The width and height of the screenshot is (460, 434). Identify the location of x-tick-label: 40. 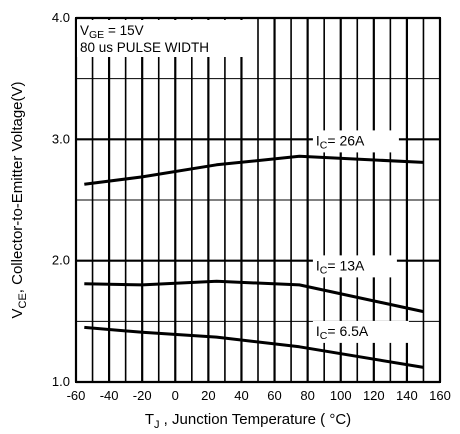
(241, 395).